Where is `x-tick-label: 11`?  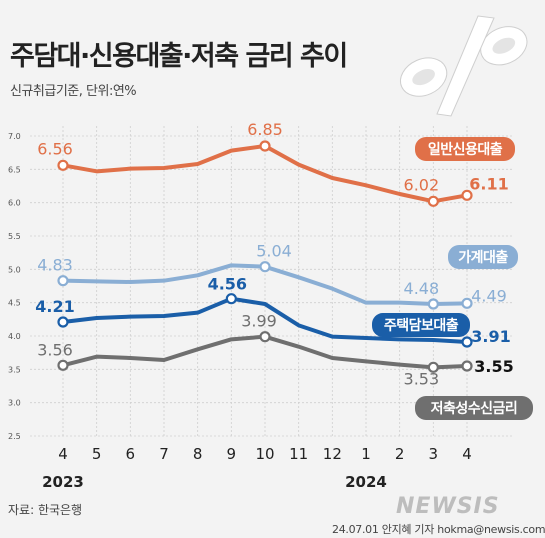
x-tick-label: 11 is located at coordinates (298, 454).